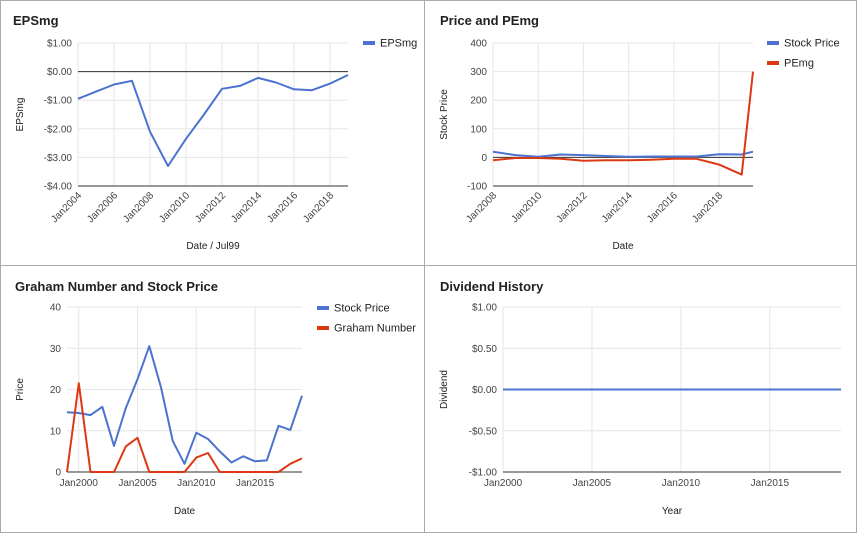  Describe the element at coordinates (102, 207) in the screenshot. I see `x-tick-label: Jan2006` at that location.